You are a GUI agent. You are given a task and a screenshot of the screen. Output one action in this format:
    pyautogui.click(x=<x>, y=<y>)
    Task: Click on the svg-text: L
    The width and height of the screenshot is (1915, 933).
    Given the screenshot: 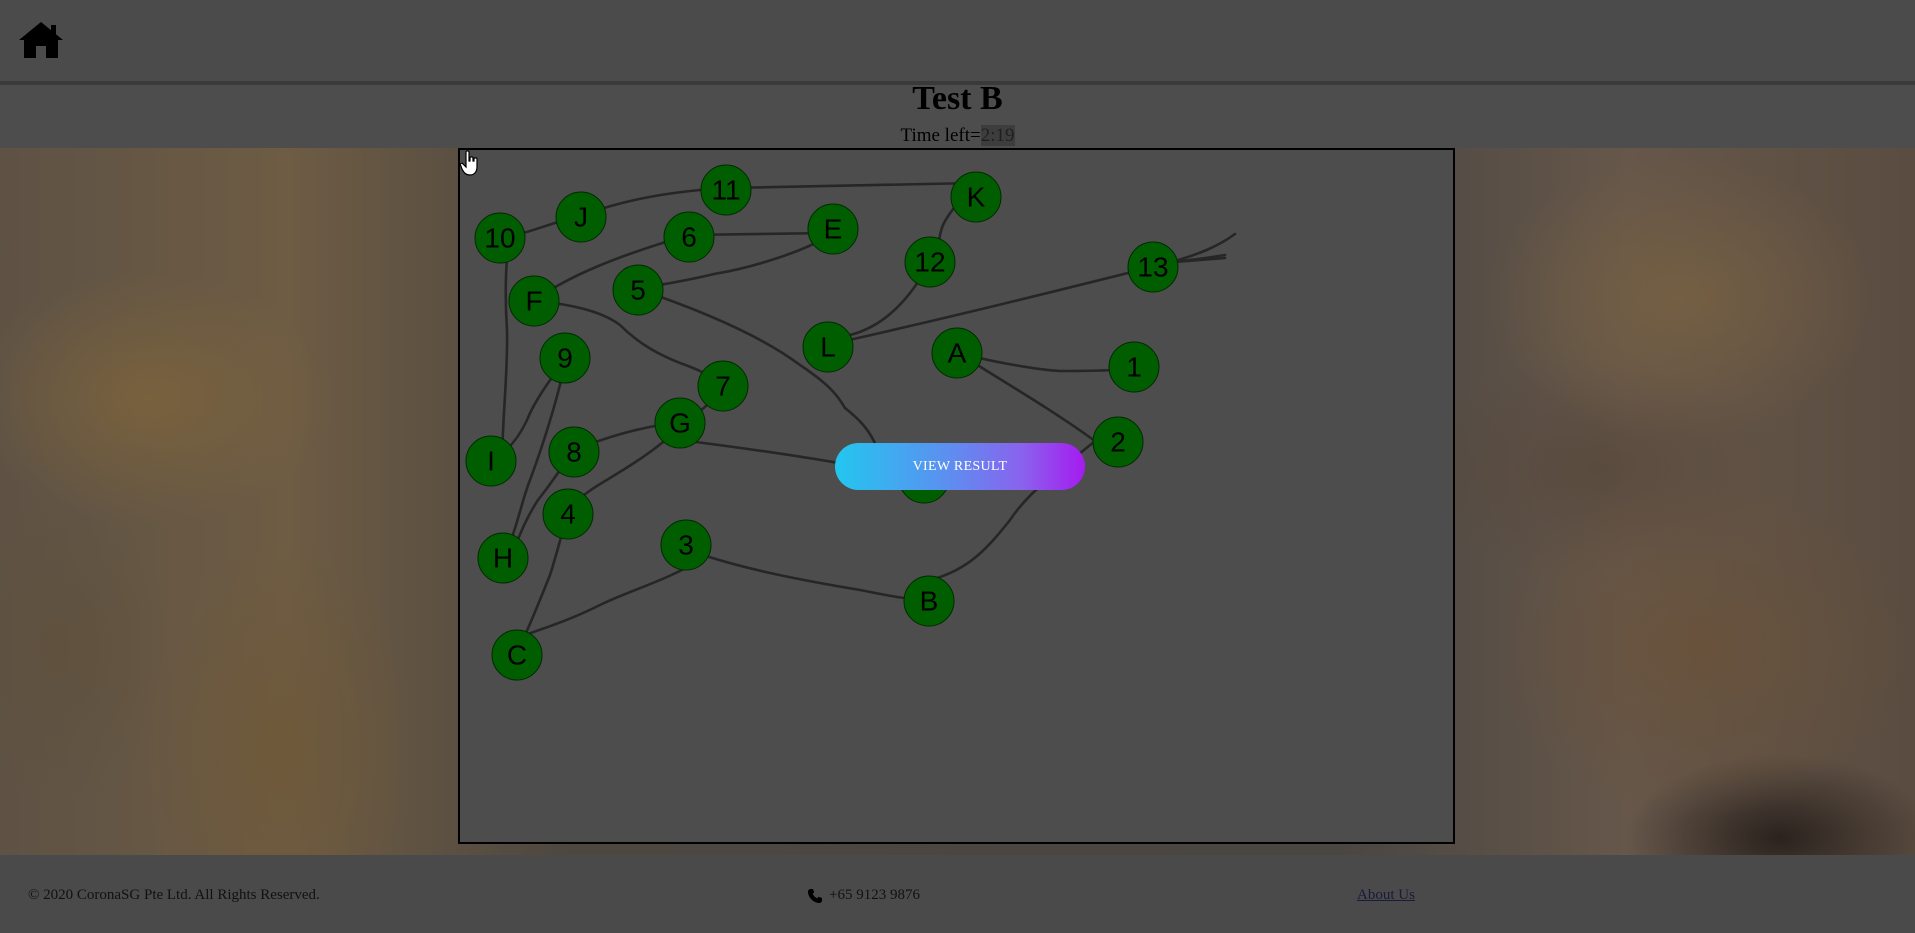 What is the action you would take?
    pyautogui.click(x=828, y=347)
    